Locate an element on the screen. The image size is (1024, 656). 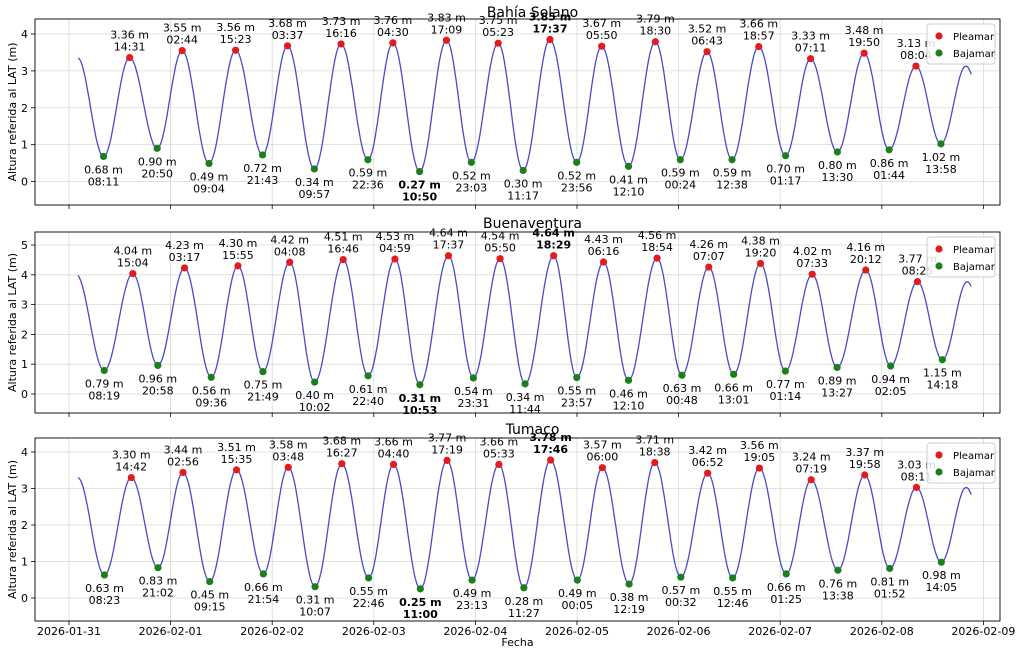
low-tide-time-label: 13:27 is located at coordinates (837, 392).